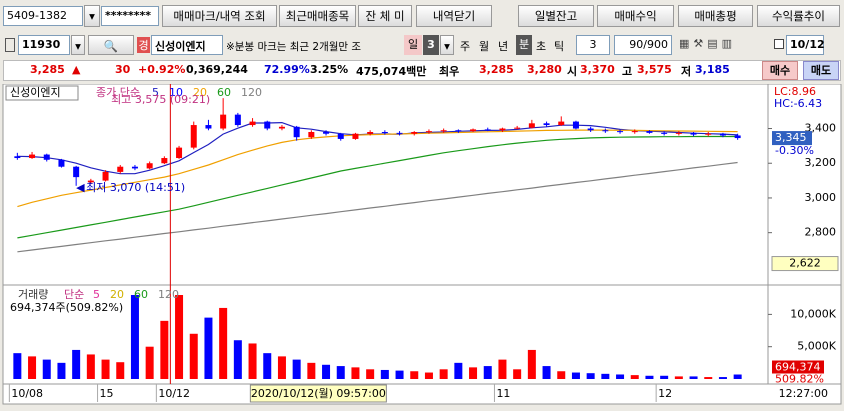 The width and height of the screenshot is (844, 411). What do you see at coordinates (798, 16) in the screenshot?
I see `button: 수익률추이` at bounding box center [798, 16].